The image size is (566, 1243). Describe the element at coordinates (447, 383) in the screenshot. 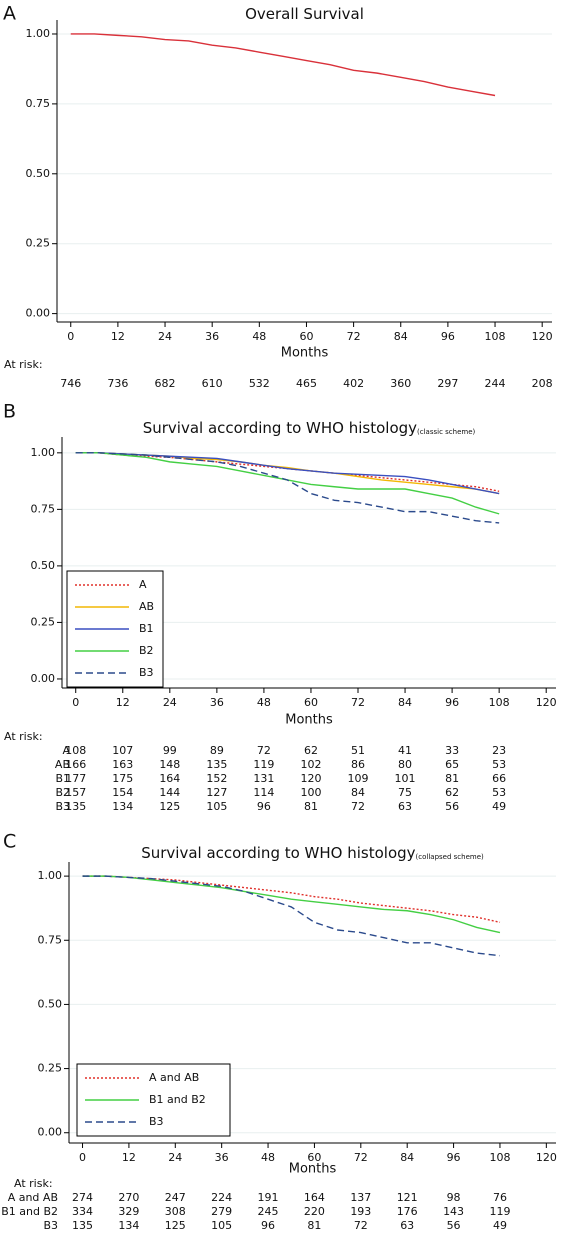

I see `at-risk-count: 297` at that location.